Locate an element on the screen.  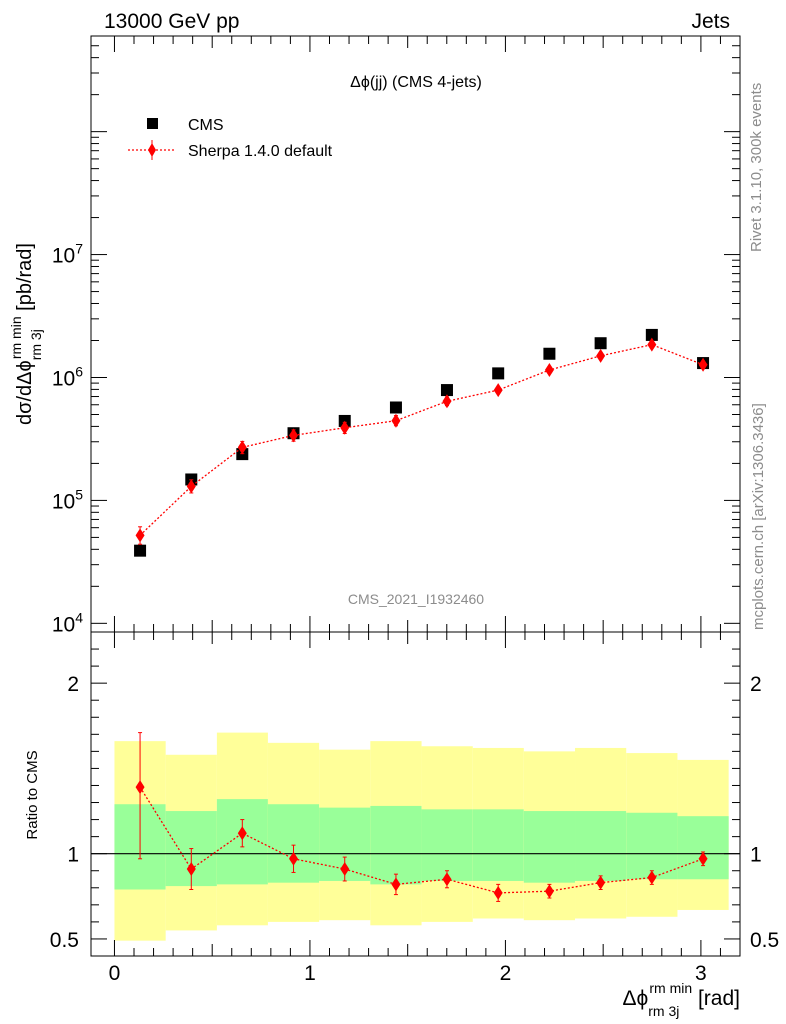
ratio-sherpa-line is located at coordinates (421, 840).